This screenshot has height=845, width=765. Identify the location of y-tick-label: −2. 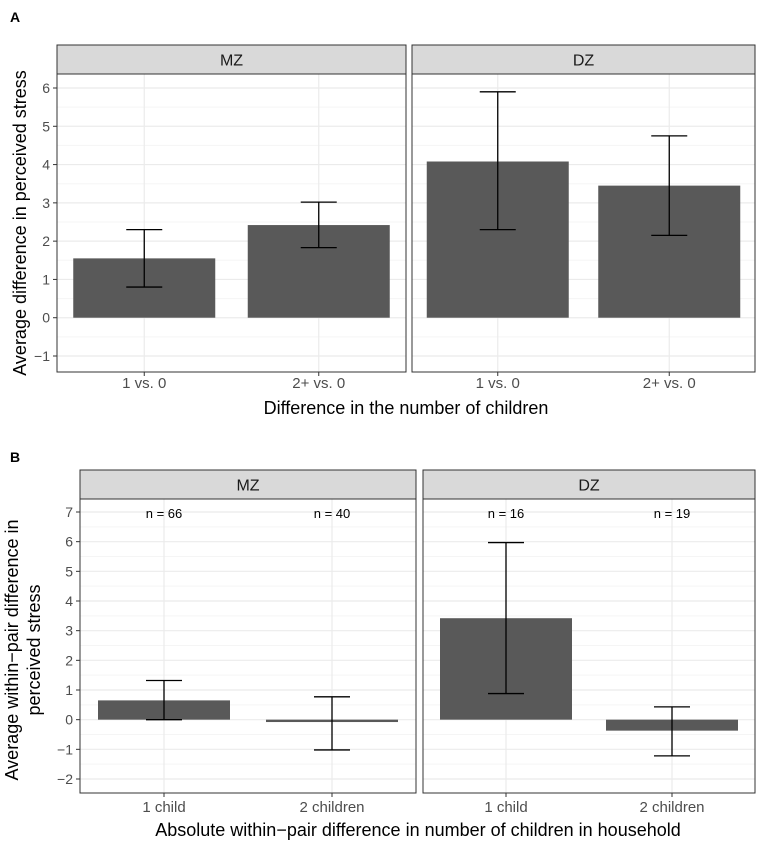
(65, 779).